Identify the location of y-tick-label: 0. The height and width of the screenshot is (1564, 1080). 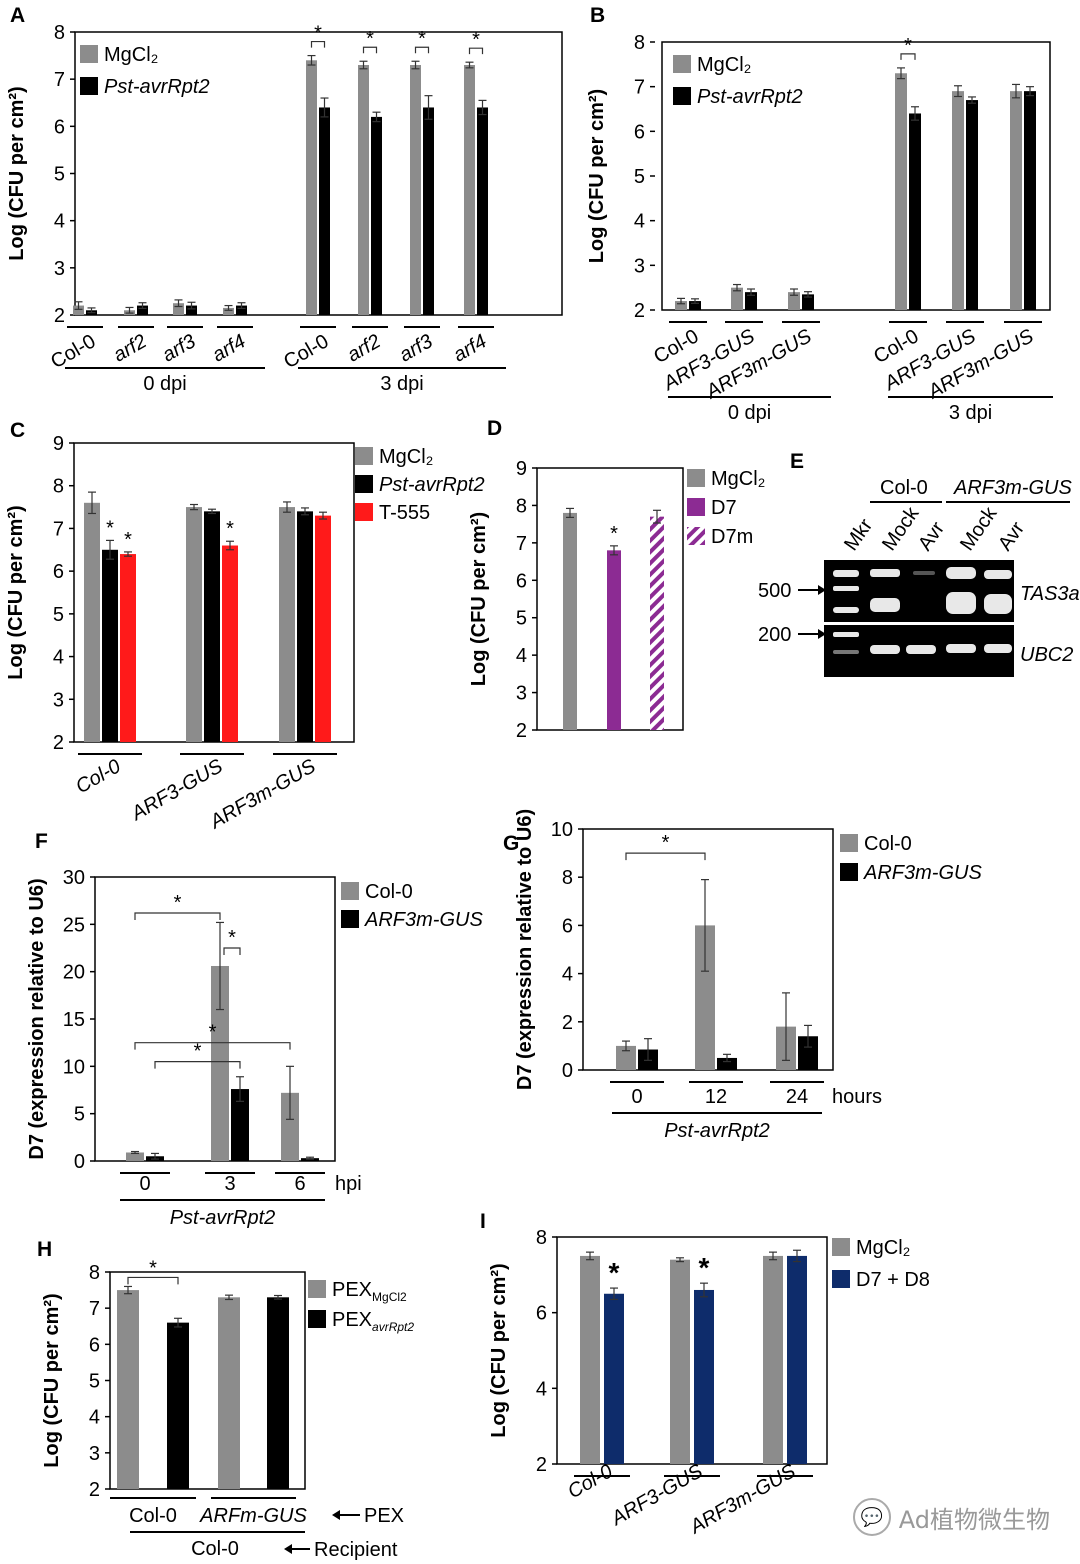
(567, 1071).